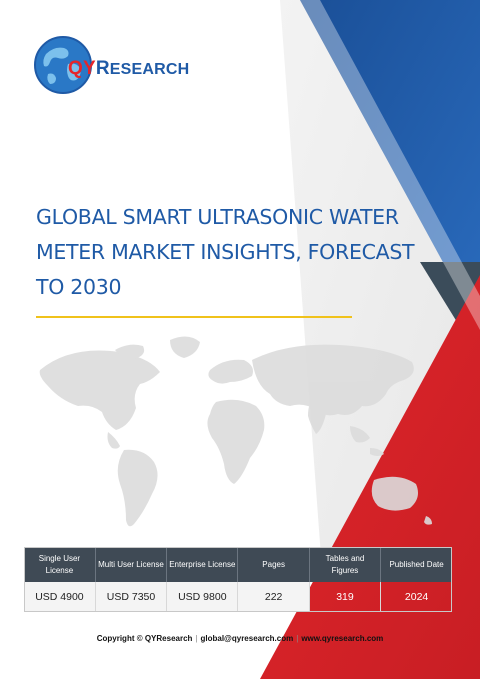 This screenshot has width=480, height=679. I want to click on header-published-date: Published Date, so click(416, 564).